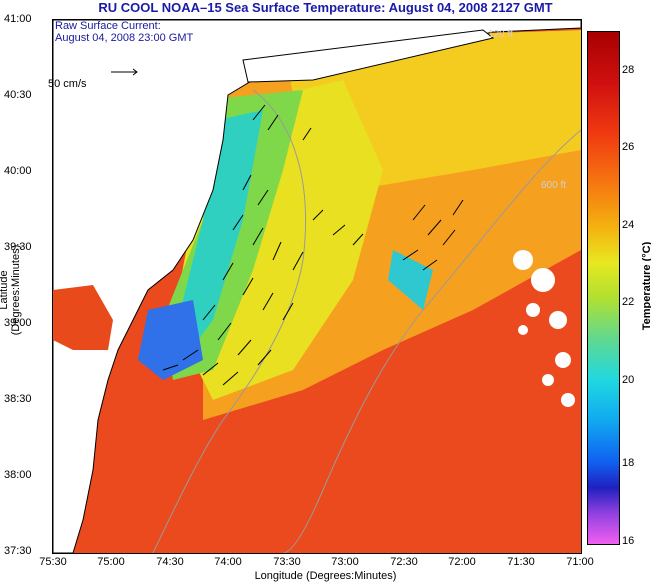 Image resolution: width=651 pixels, height=583 pixels. I want to click on xtick-label: 72:30, so click(404, 562).